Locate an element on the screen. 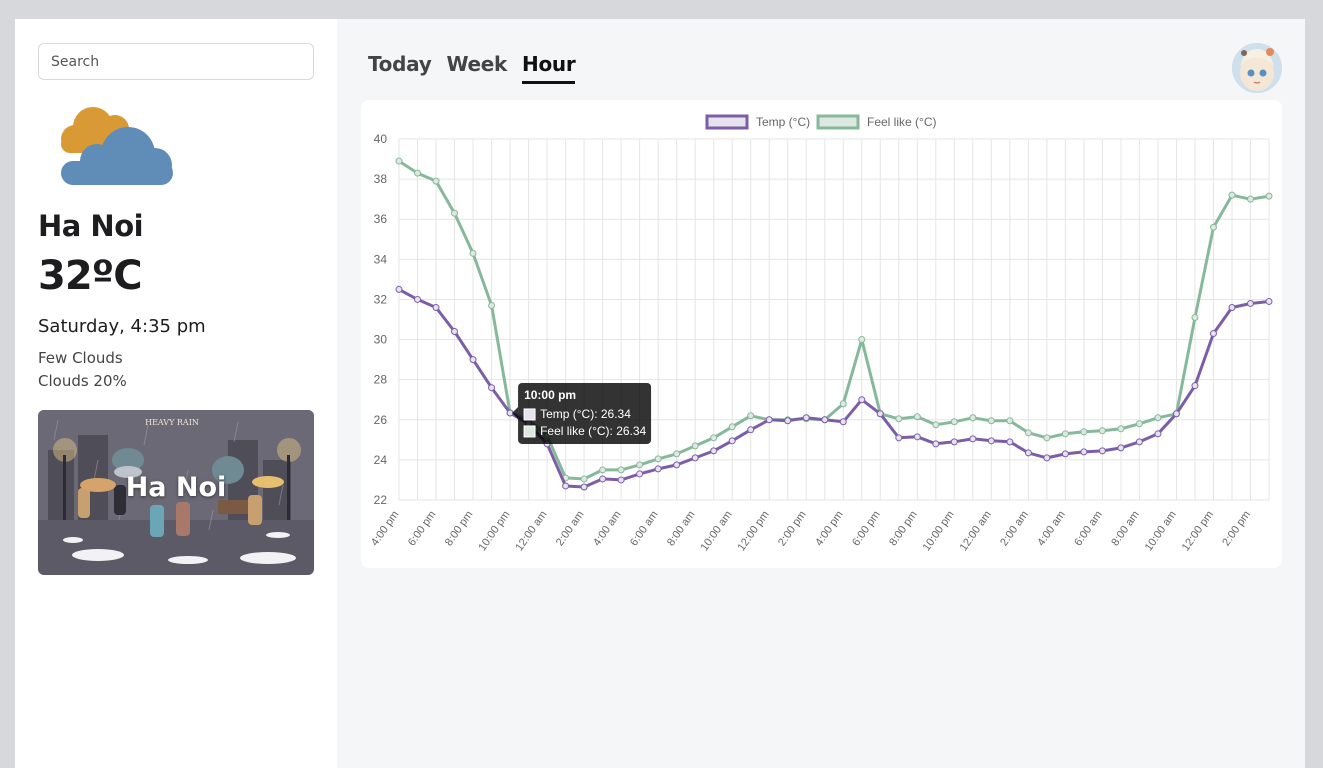 The image size is (1323, 768). search-input is located at coordinates (176, 61).